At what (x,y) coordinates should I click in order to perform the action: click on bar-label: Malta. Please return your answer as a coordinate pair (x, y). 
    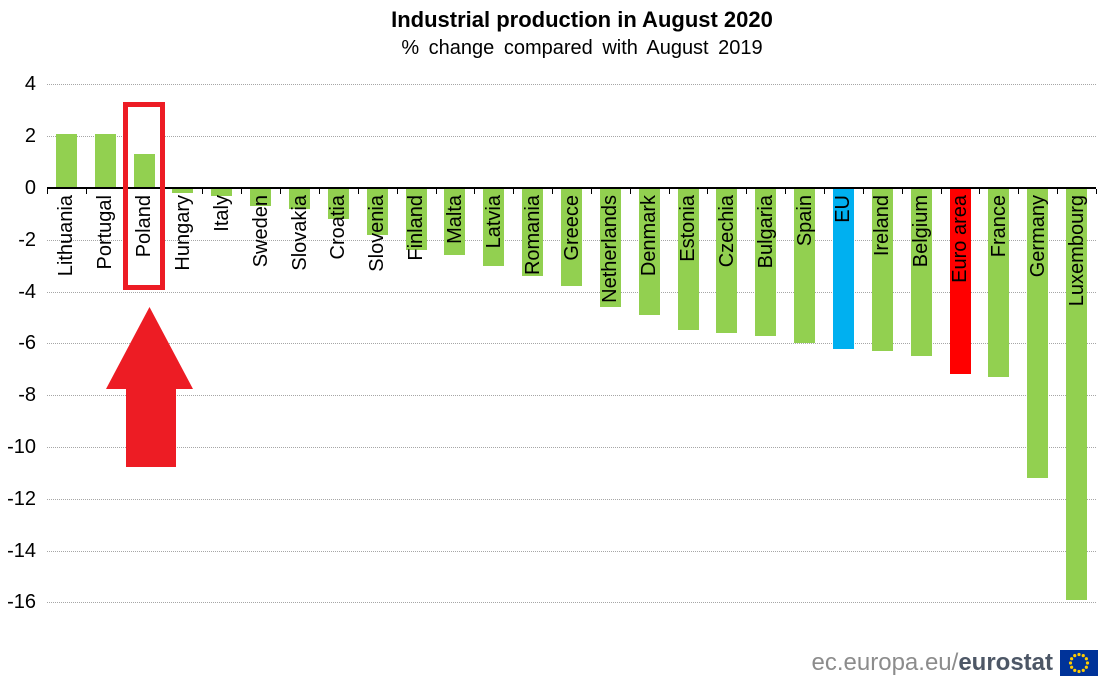
    Looking at the image, I should click on (454, 219).